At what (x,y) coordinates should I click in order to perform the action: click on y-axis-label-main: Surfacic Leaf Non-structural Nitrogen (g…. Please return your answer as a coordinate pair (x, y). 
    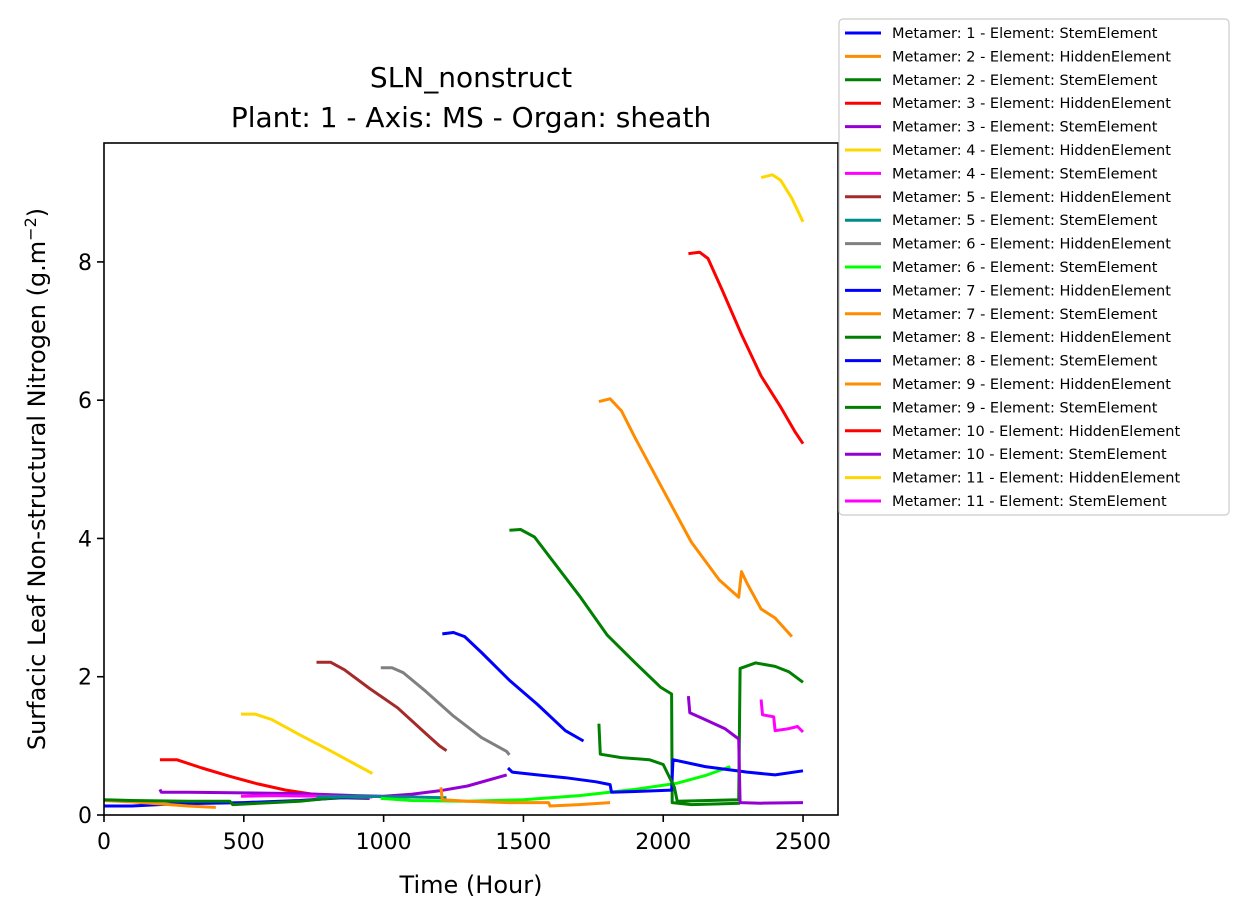
    Looking at the image, I should click on (37, 495).